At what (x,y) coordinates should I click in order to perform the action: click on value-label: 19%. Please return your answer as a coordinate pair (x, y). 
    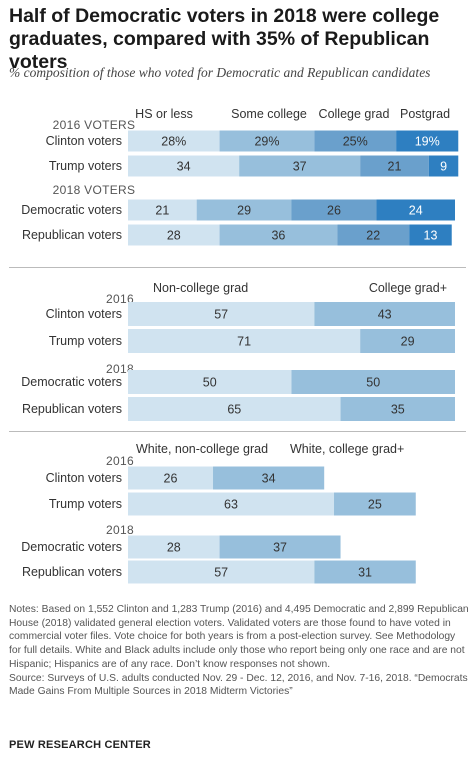
    Looking at the image, I should click on (427, 142).